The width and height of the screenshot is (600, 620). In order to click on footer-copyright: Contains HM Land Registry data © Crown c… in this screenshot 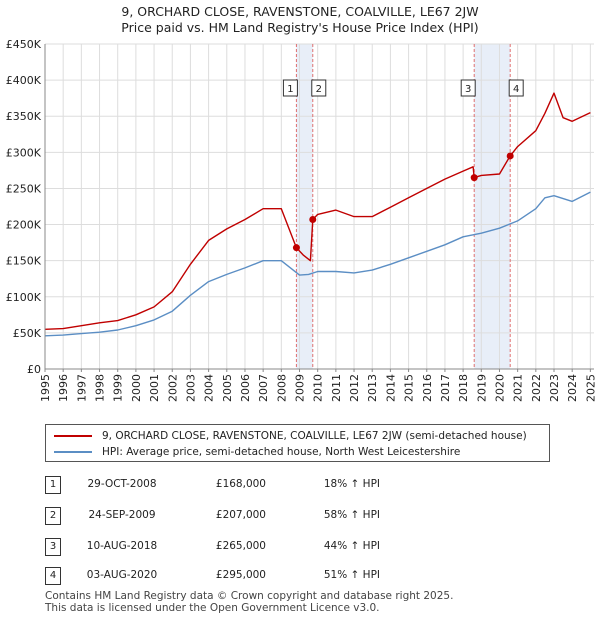, I will do `click(249, 596)`.